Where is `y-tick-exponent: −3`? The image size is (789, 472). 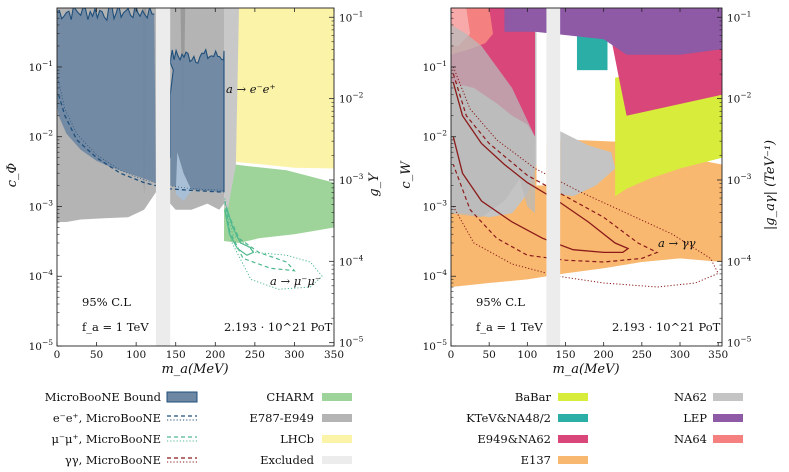 y-tick-exponent: −3 is located at coordinates (47, 202).